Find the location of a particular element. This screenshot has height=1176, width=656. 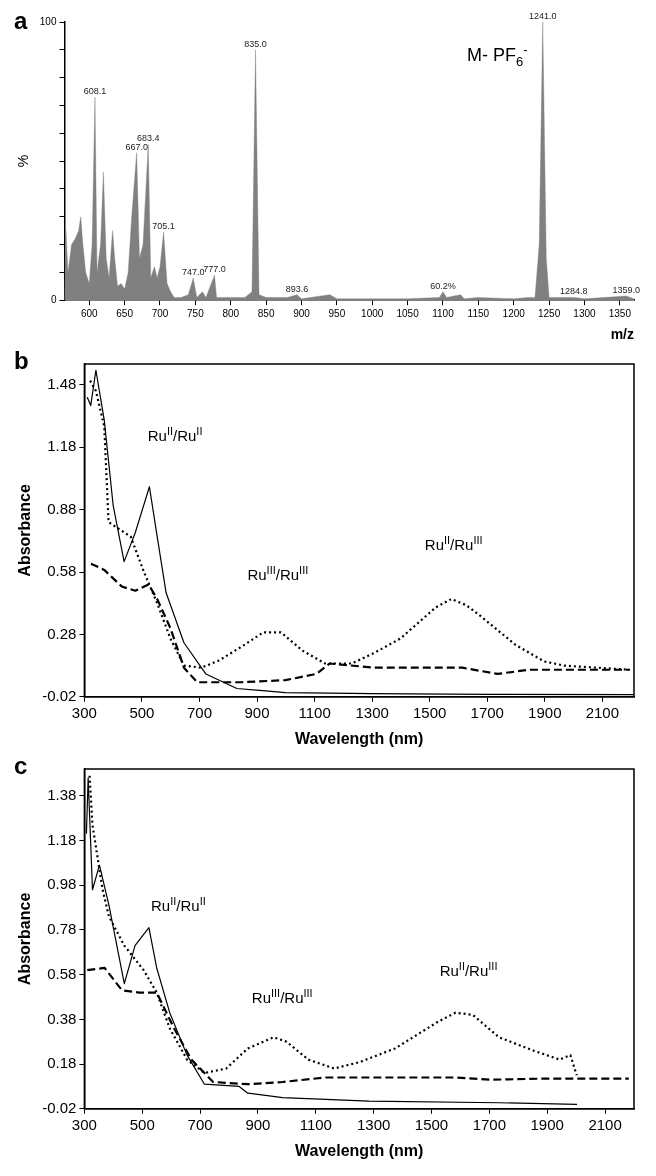

y-tick-label: 100 is located at coordinates (48, 21).